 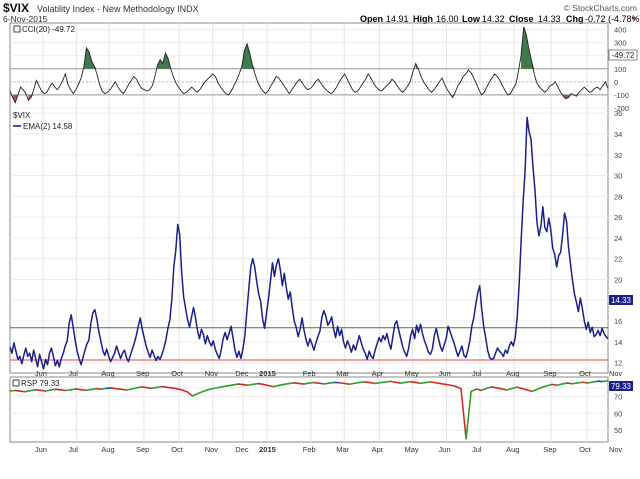 I want to click on rsp-panel, so click(x=309, y=409).